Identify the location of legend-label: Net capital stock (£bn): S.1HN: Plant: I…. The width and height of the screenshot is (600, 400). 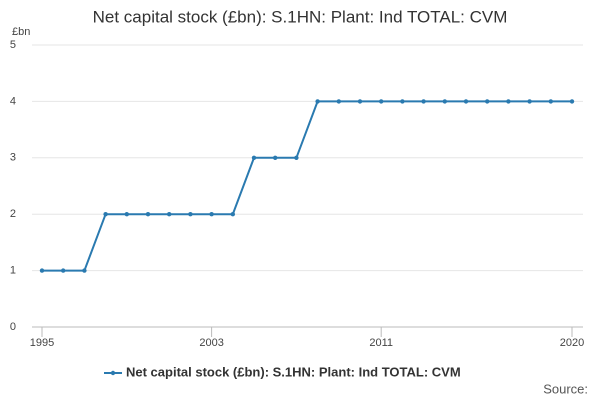
(293, 371).